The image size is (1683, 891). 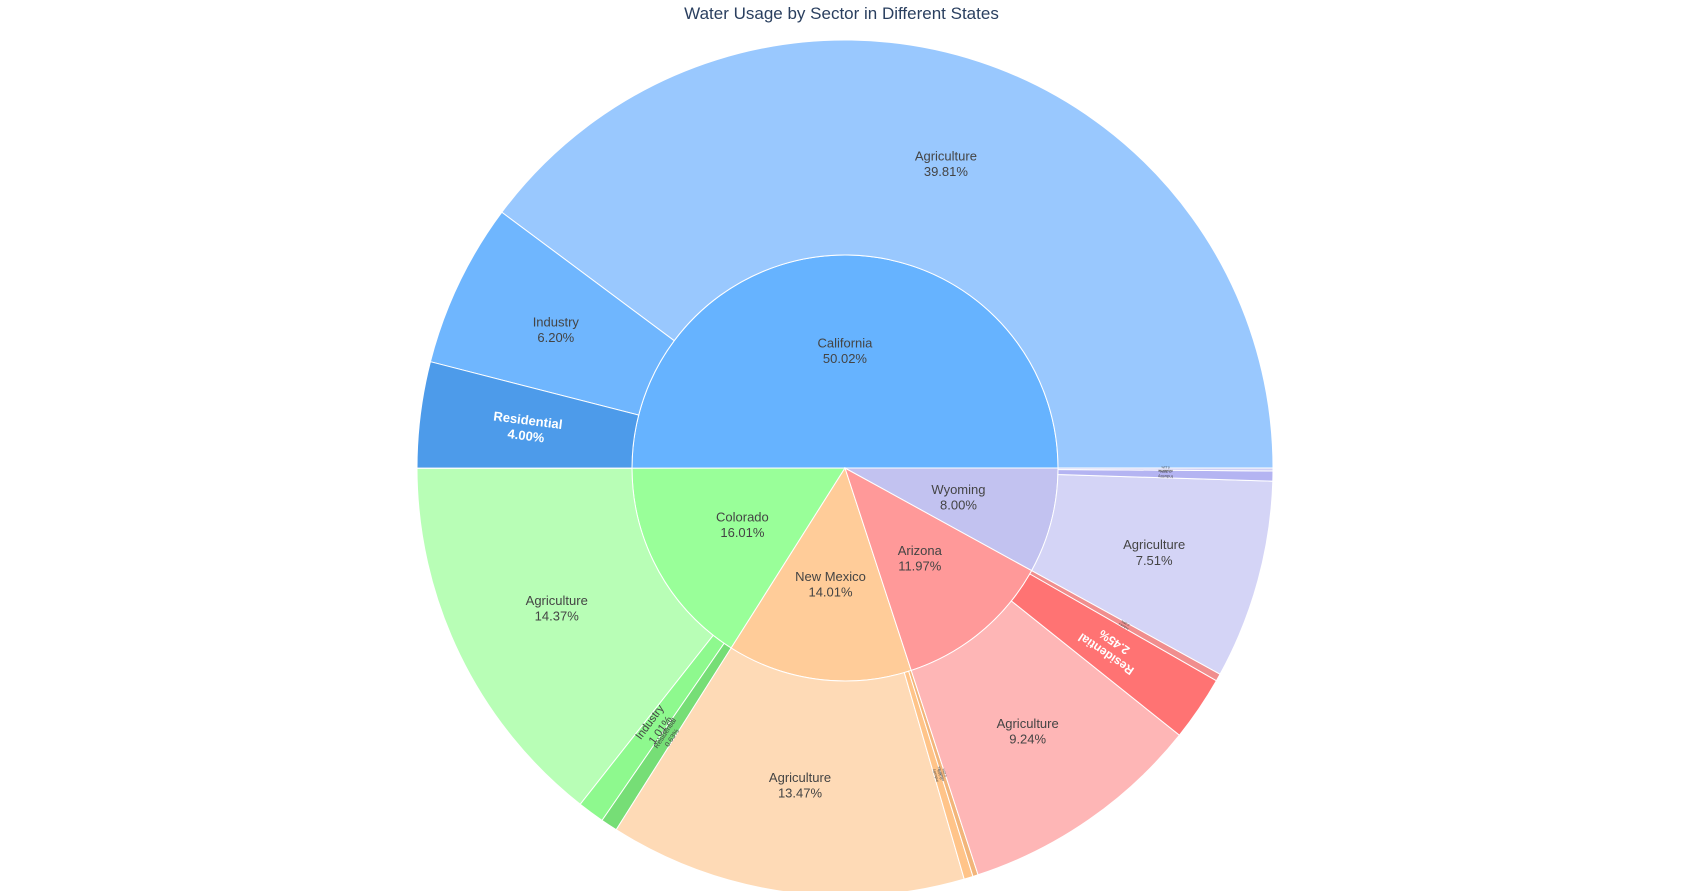 What do you see at coordinates (845, 351) in the screenshot?
I see `state-label-california: California 50.02%` at bounding box center [845, 351].